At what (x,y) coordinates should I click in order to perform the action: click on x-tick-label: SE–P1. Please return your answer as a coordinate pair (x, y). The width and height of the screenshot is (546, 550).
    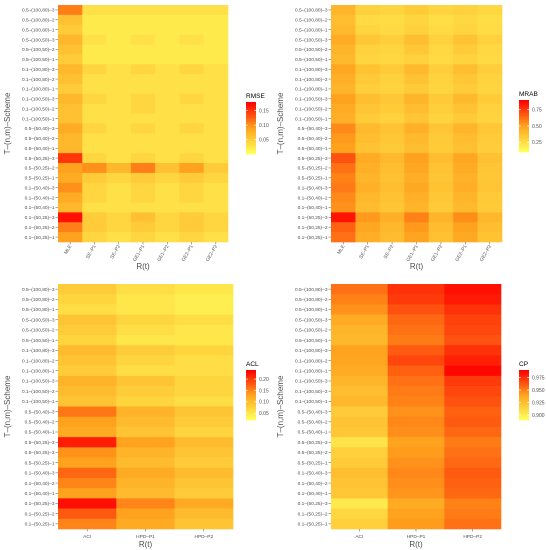
    Looking at the image, I should click on (364, 252).